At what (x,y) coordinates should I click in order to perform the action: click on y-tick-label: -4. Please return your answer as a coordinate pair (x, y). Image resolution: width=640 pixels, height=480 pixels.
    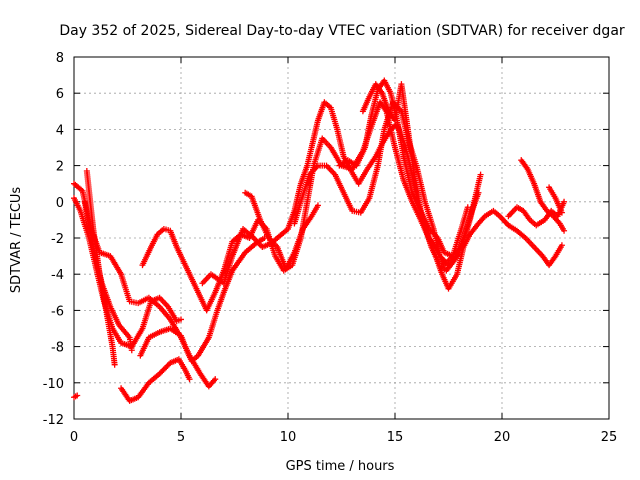
    Looking at the image, I should click on (57, 275).